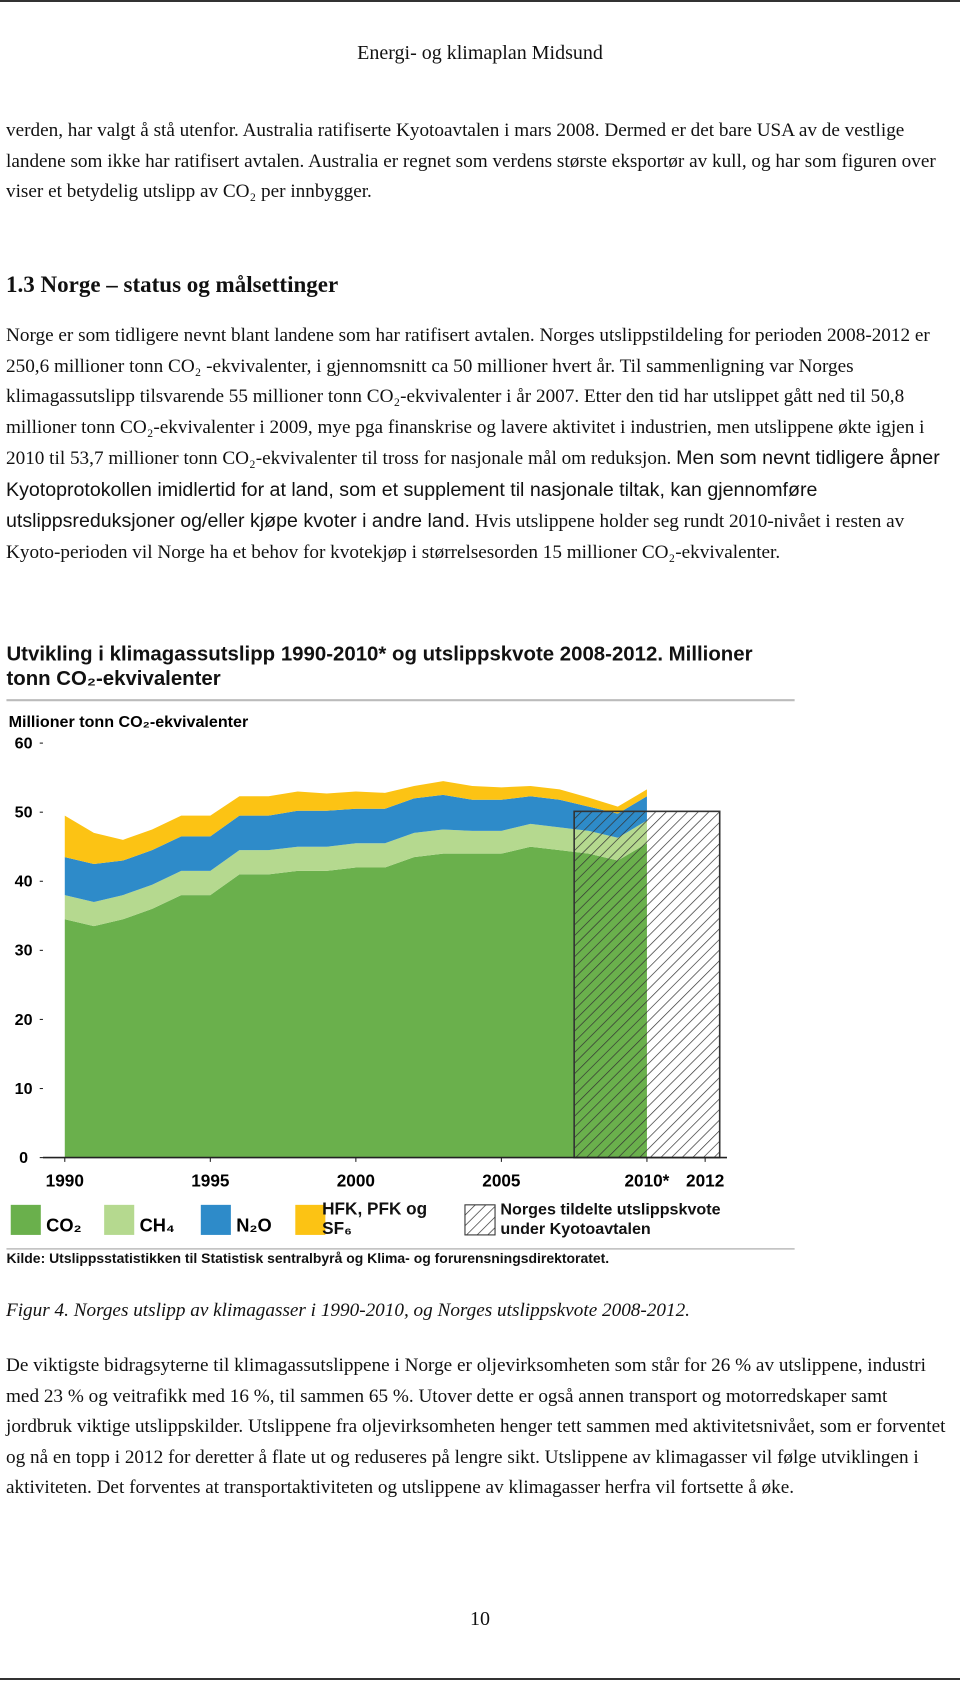 This screenshot has width=960, height=1682. Describe the element at coordinates (480, 1679) in the screenshot. I see `bottom-rule` at that location.